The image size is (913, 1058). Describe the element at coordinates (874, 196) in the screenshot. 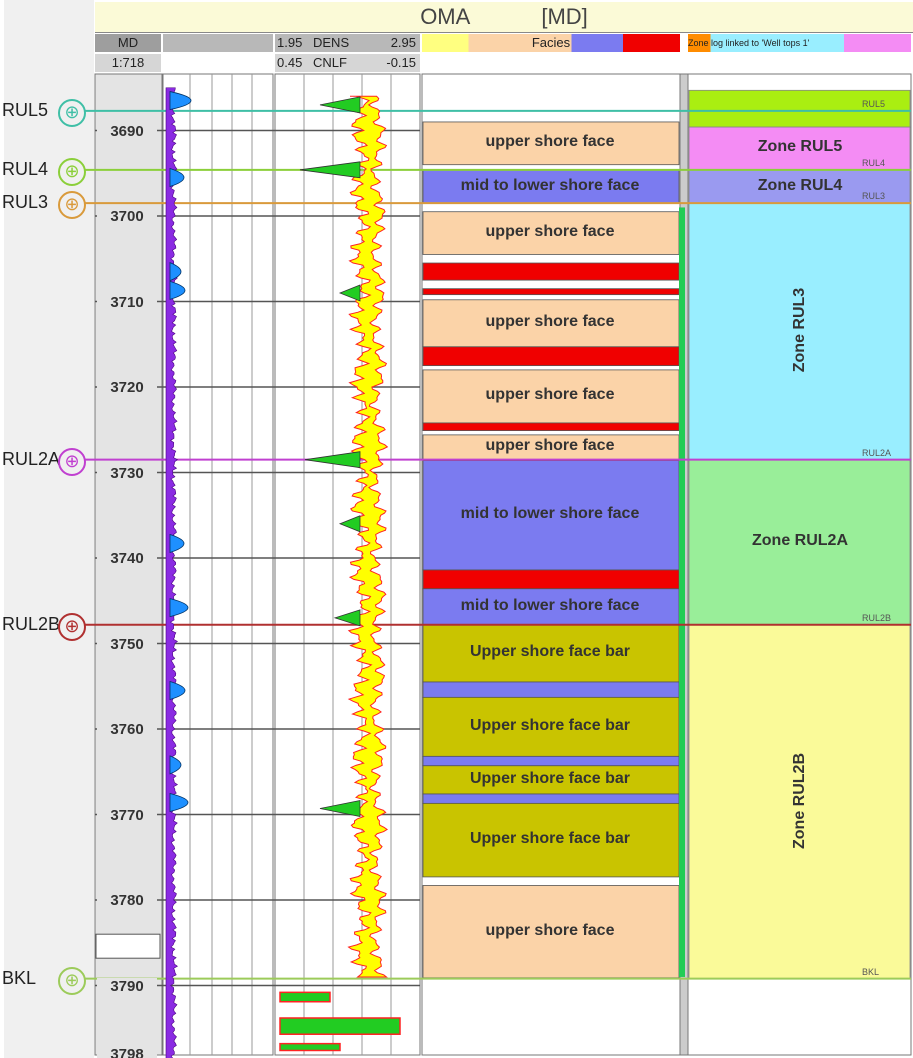

I see `zone-top-tag: RUL3` at that location.